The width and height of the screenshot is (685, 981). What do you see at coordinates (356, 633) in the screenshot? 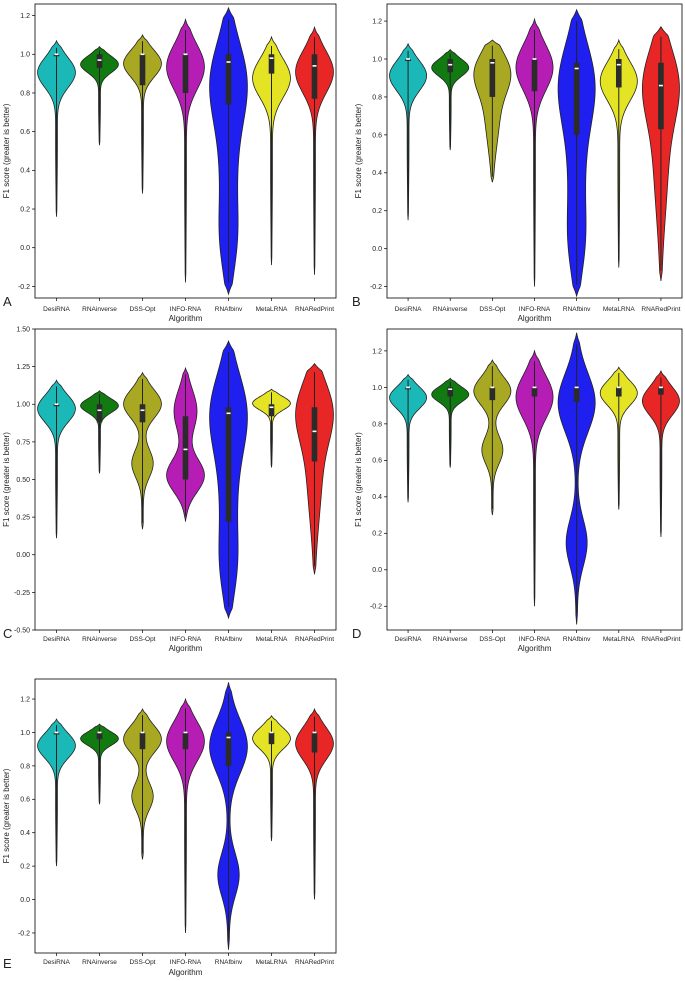
I see `panel-letter: D` at bounding box center [356, 633].